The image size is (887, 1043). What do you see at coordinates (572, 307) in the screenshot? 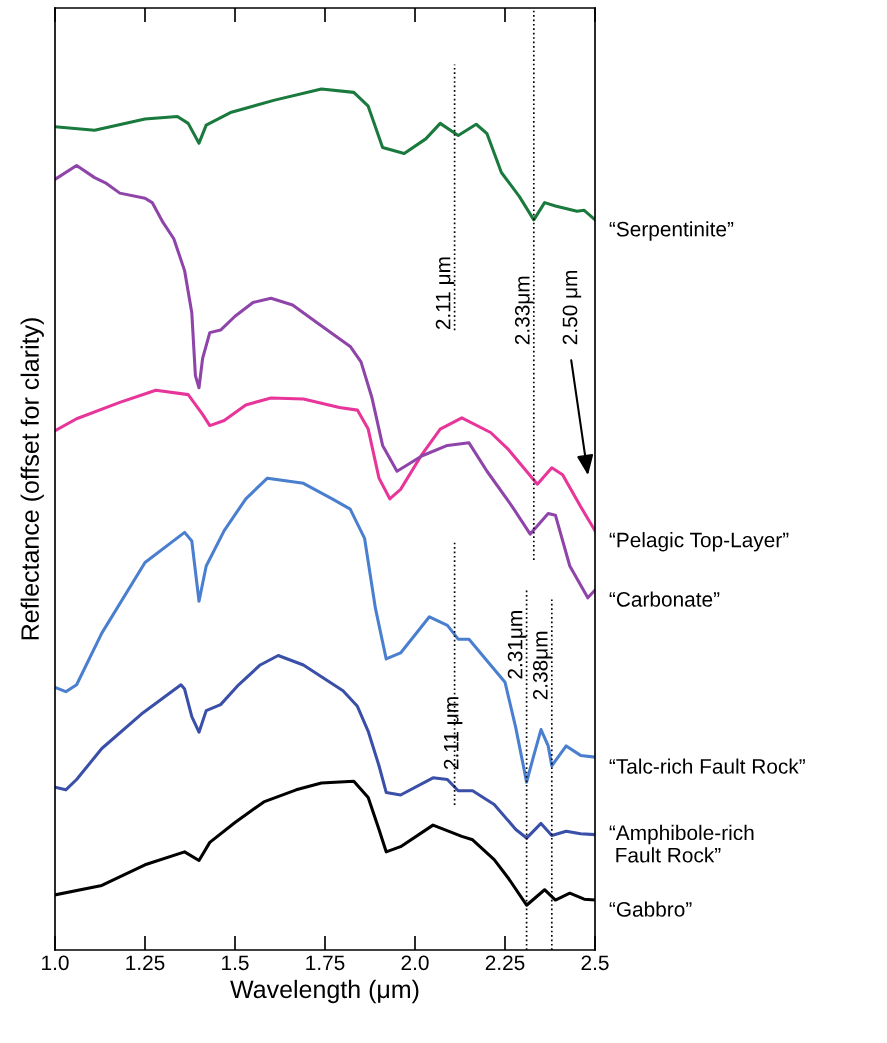
I see `annotation: 2.50 μm` at bounding box center [572, 307].